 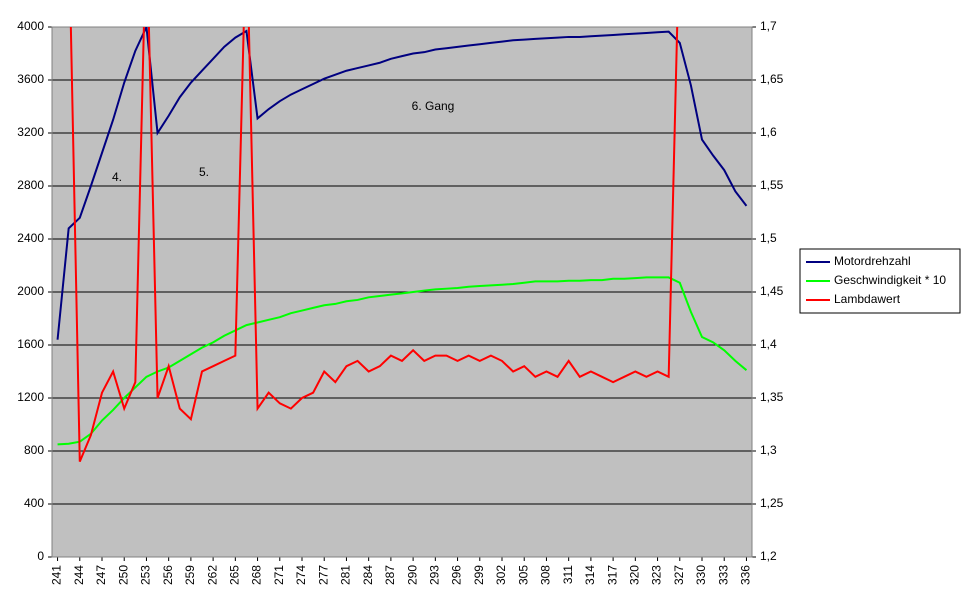 What do you see at coordinates (30, 238) in the screenshot?
I see `y-tick-label: 2400` at bounding box center [30, 238].